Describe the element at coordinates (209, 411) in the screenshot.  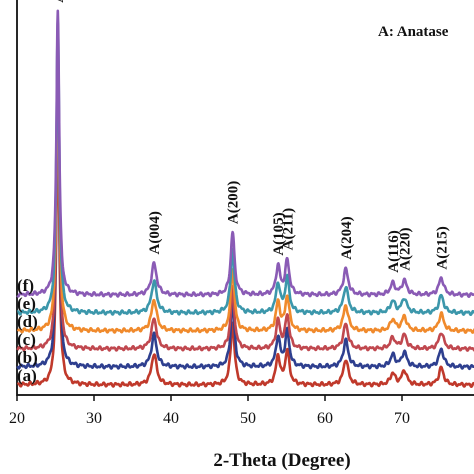
I see `x-axis-ticks: 20 30 40 50 60 70` at that location.